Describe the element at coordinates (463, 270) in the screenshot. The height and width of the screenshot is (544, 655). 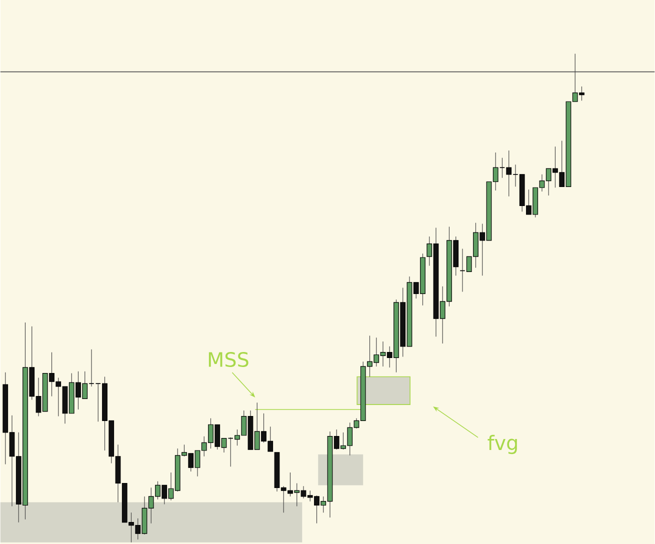
I see `candlestick` at that location.